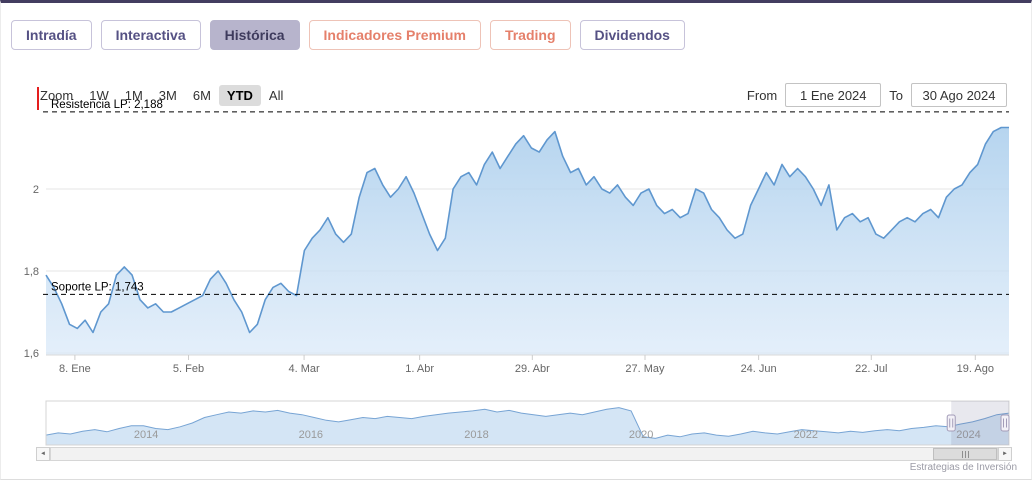 This screenshot has height=480, width=1032. I want to click on navigator-right-handle, so click(1005, 423).